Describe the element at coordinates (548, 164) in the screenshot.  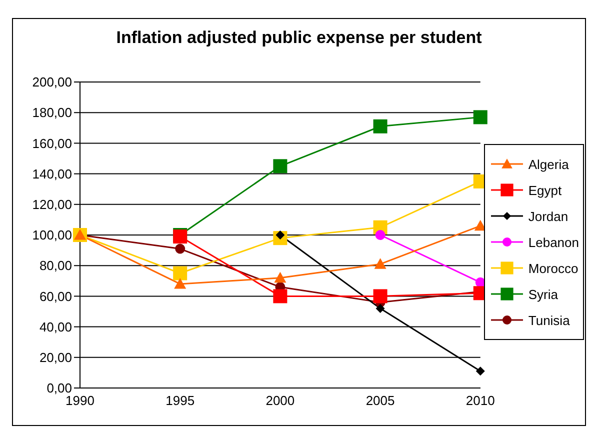
I see `legend-label: Algeria` at that location.